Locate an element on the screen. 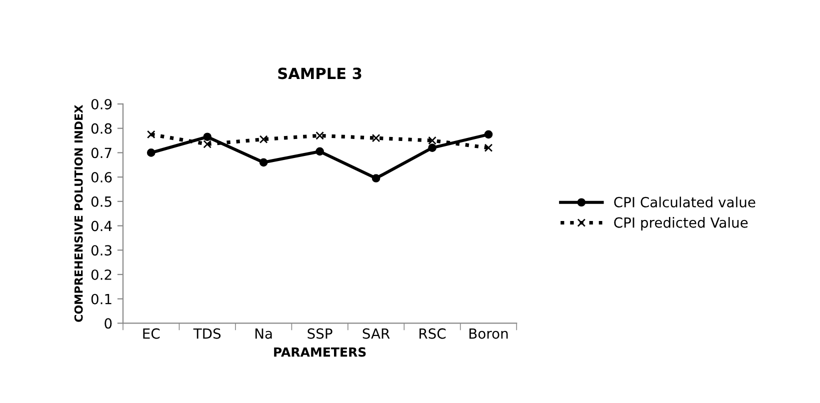 Image resolution: width=820 pixels, height=403 pixels. y-tick-label: 0.6 is located at coordinates (101, 177).